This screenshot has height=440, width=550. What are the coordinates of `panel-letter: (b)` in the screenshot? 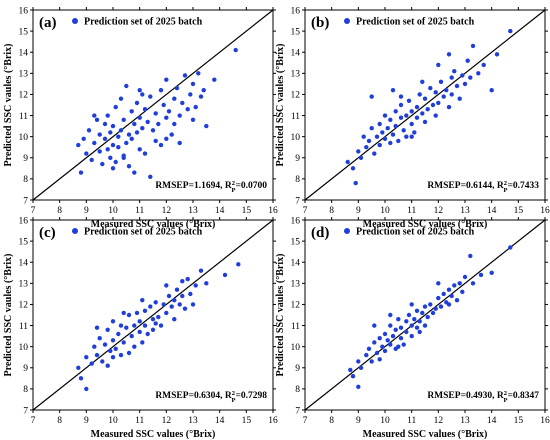 It's located at (320, 23).